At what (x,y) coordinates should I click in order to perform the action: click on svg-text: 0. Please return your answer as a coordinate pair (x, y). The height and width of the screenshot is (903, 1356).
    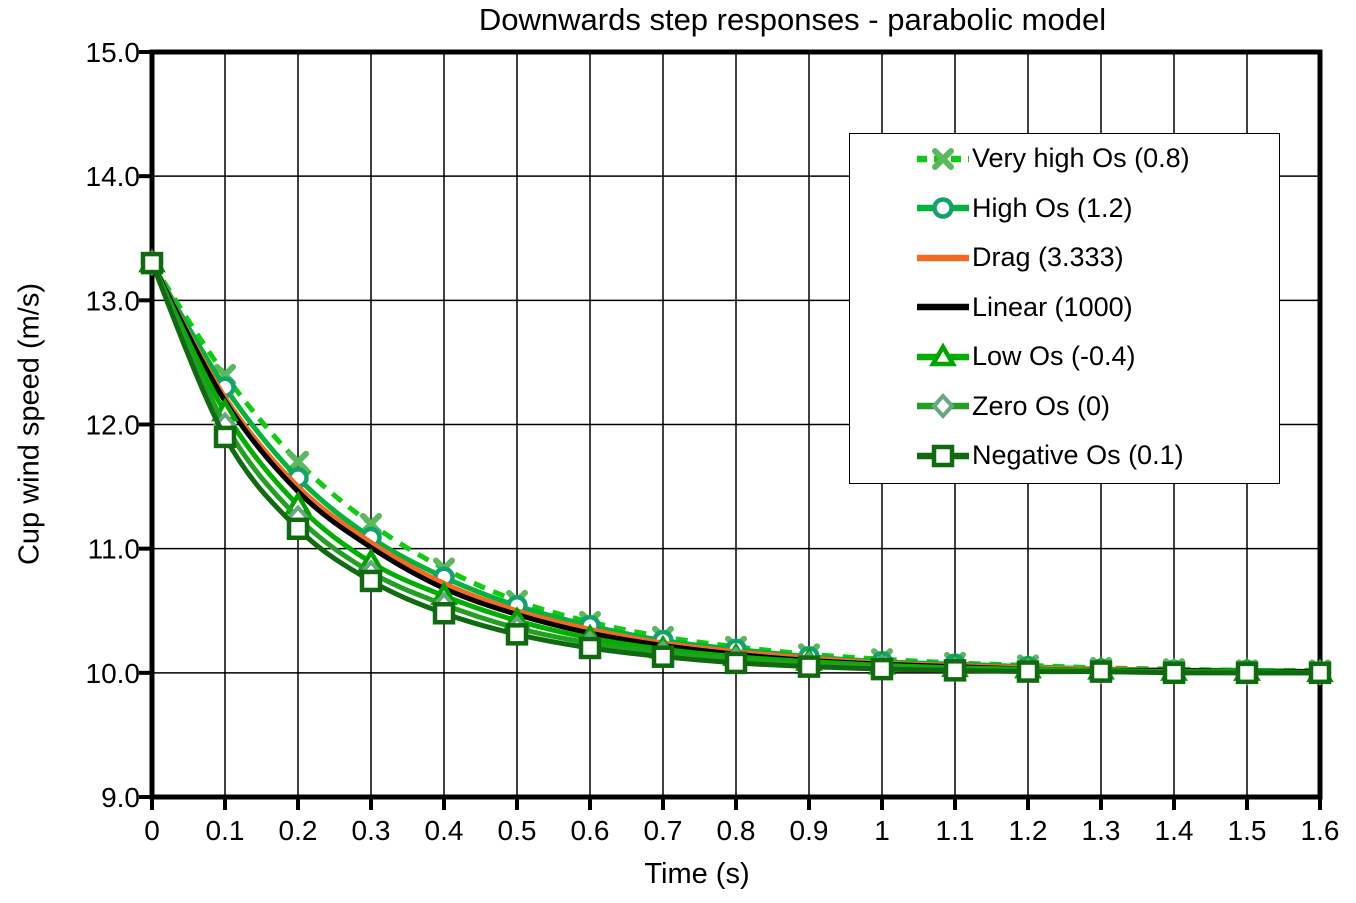
    Looking at the image, I should click on (152, 830).